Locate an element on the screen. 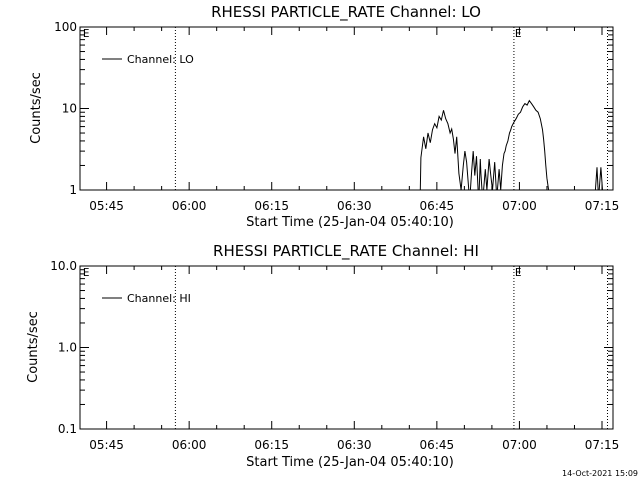 The height and width of the screenshot is (480, 640). y-tick-label: 10.0 is located at coordinates (63, 266).